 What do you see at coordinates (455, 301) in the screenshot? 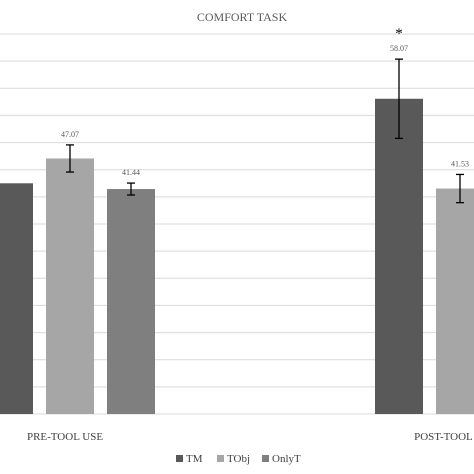
I see `bar-tobj-post` at bounding box center [455, 301].